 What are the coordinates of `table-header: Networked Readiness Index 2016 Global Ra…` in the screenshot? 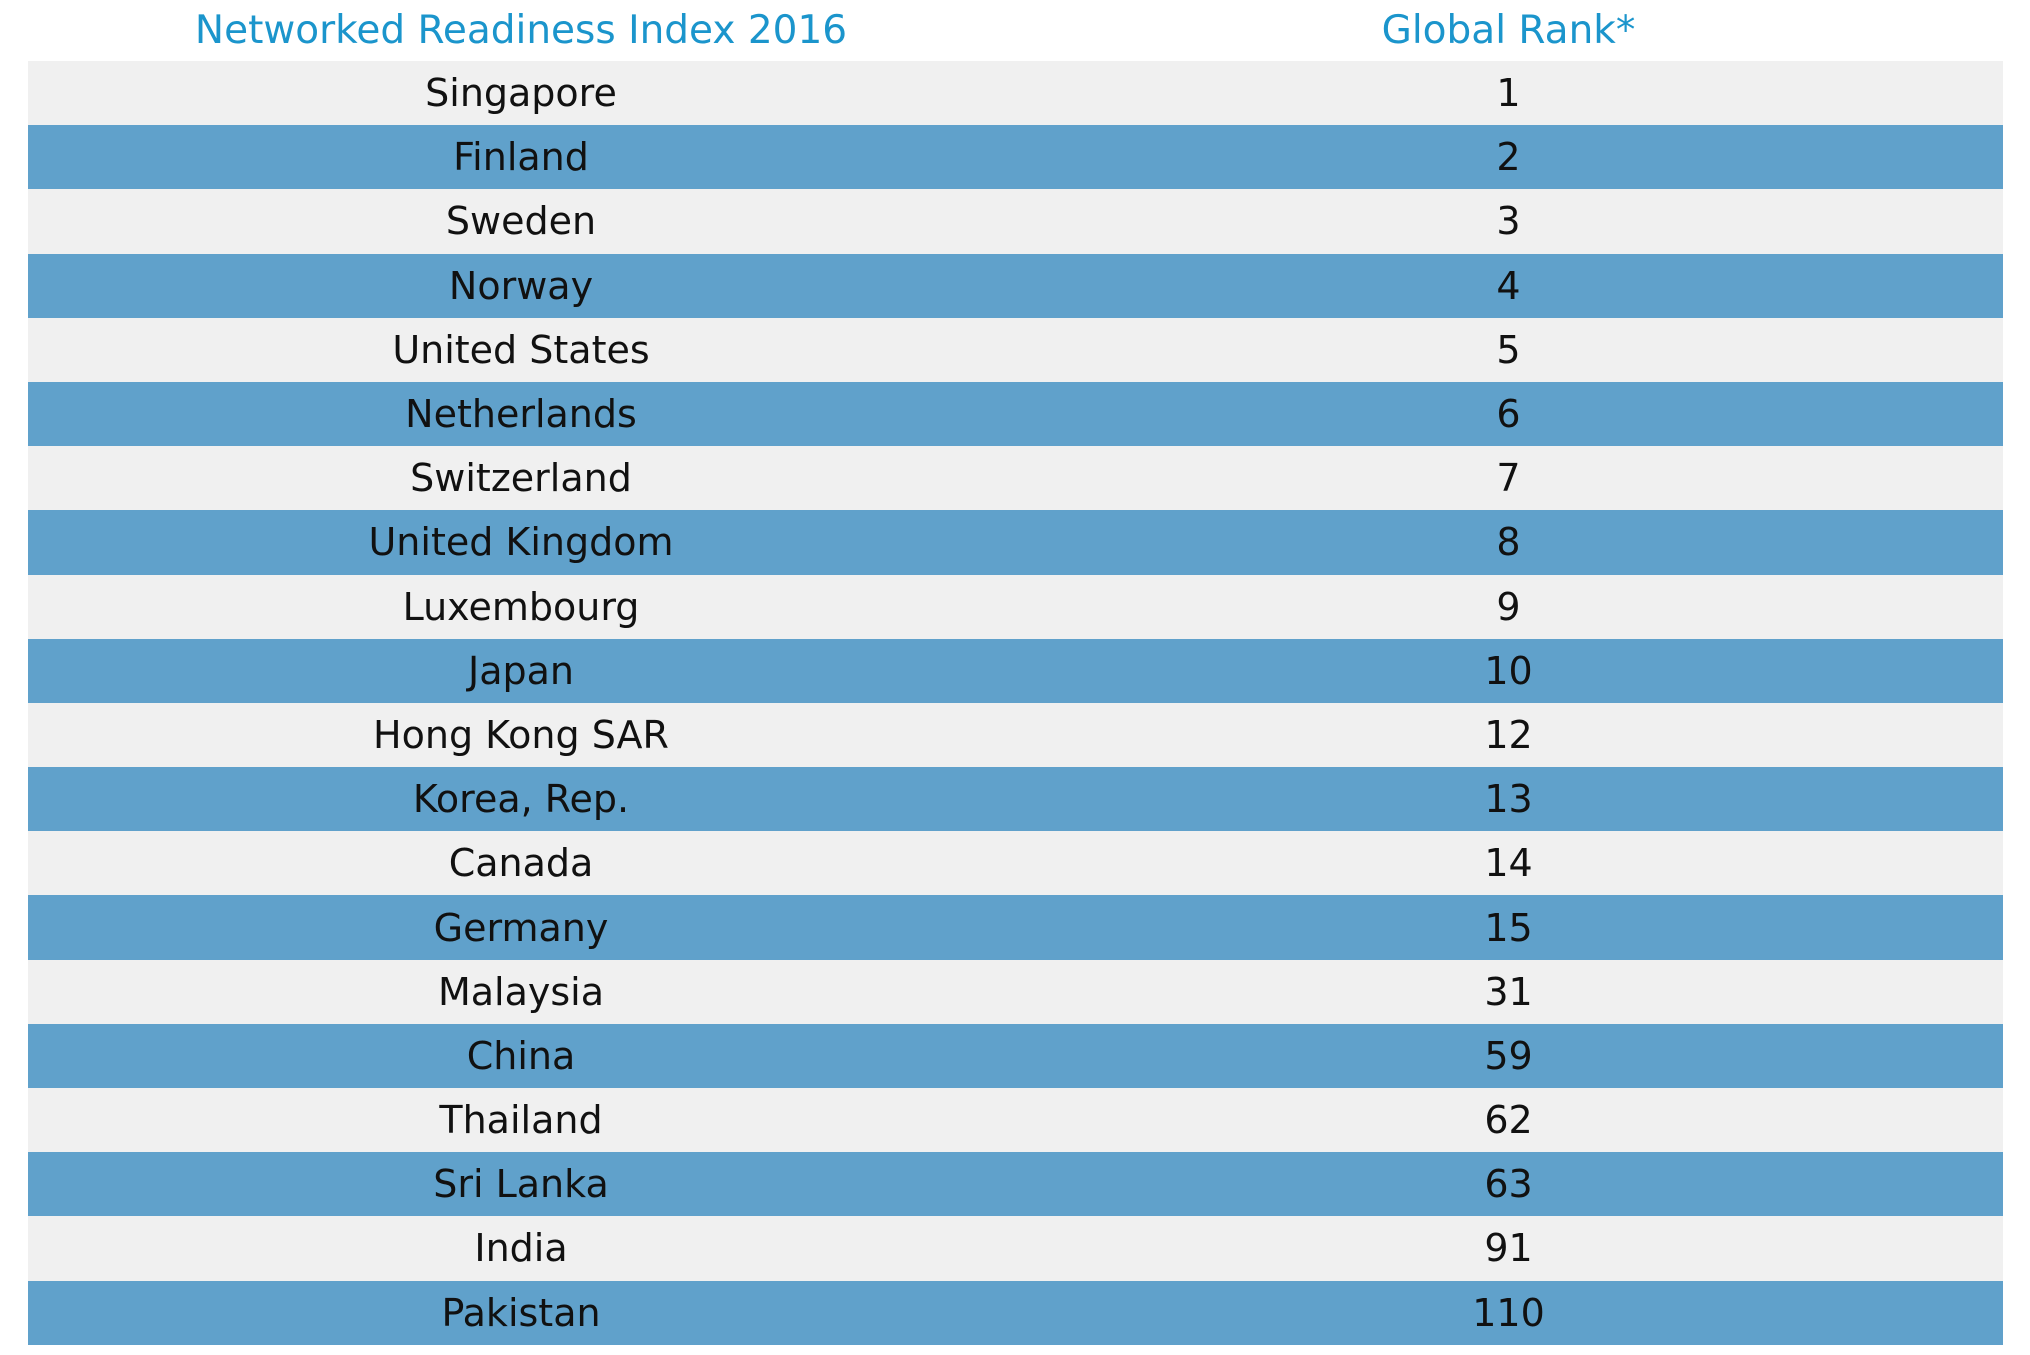 It's located at (1015, 30).